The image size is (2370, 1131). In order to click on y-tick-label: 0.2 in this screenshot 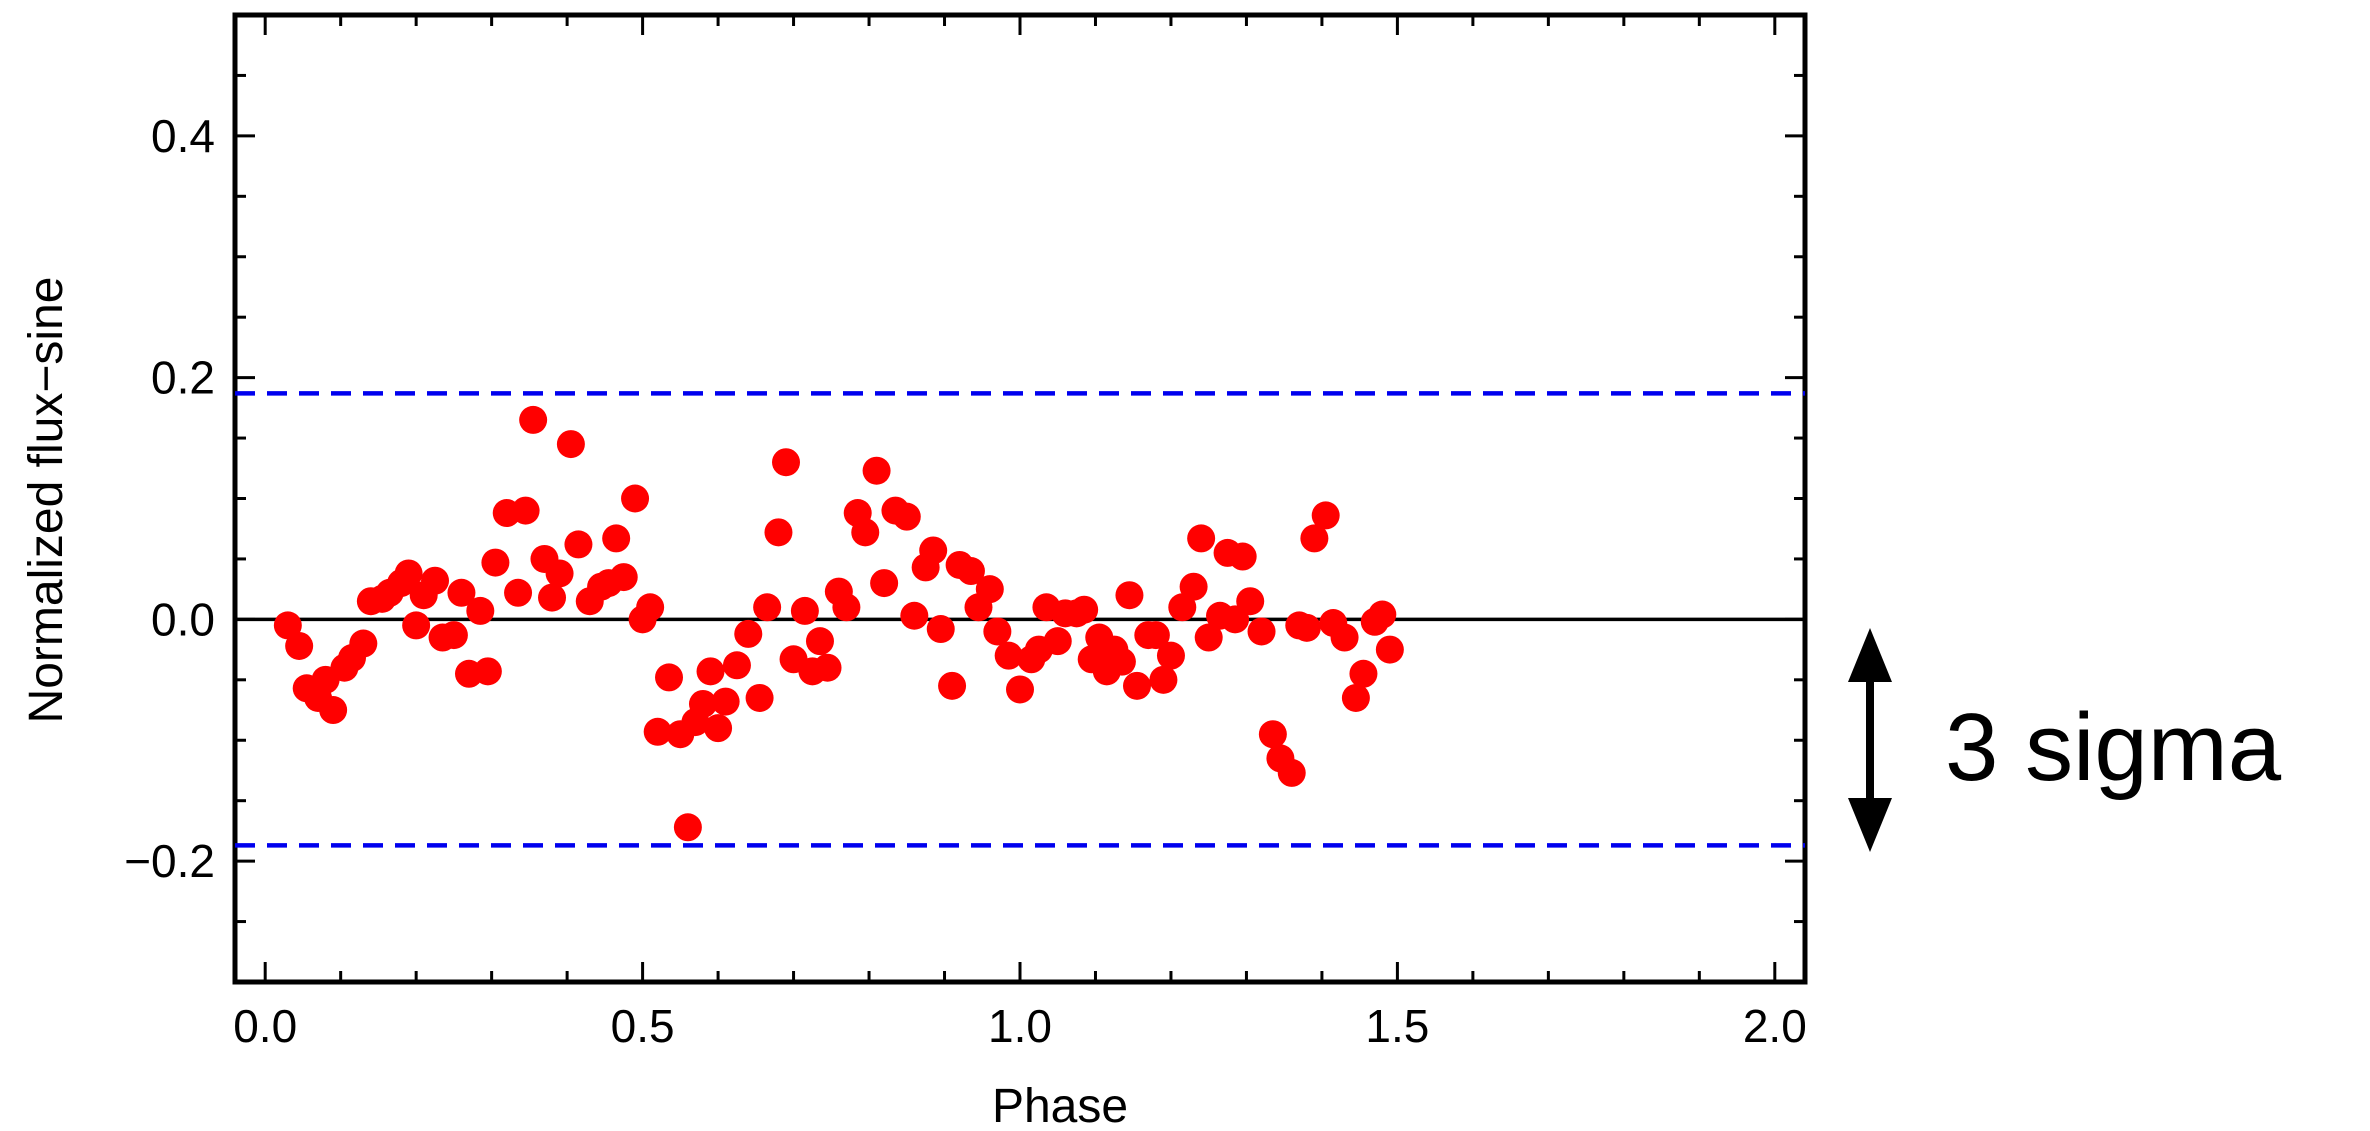, I will do `click(183, 378)`.